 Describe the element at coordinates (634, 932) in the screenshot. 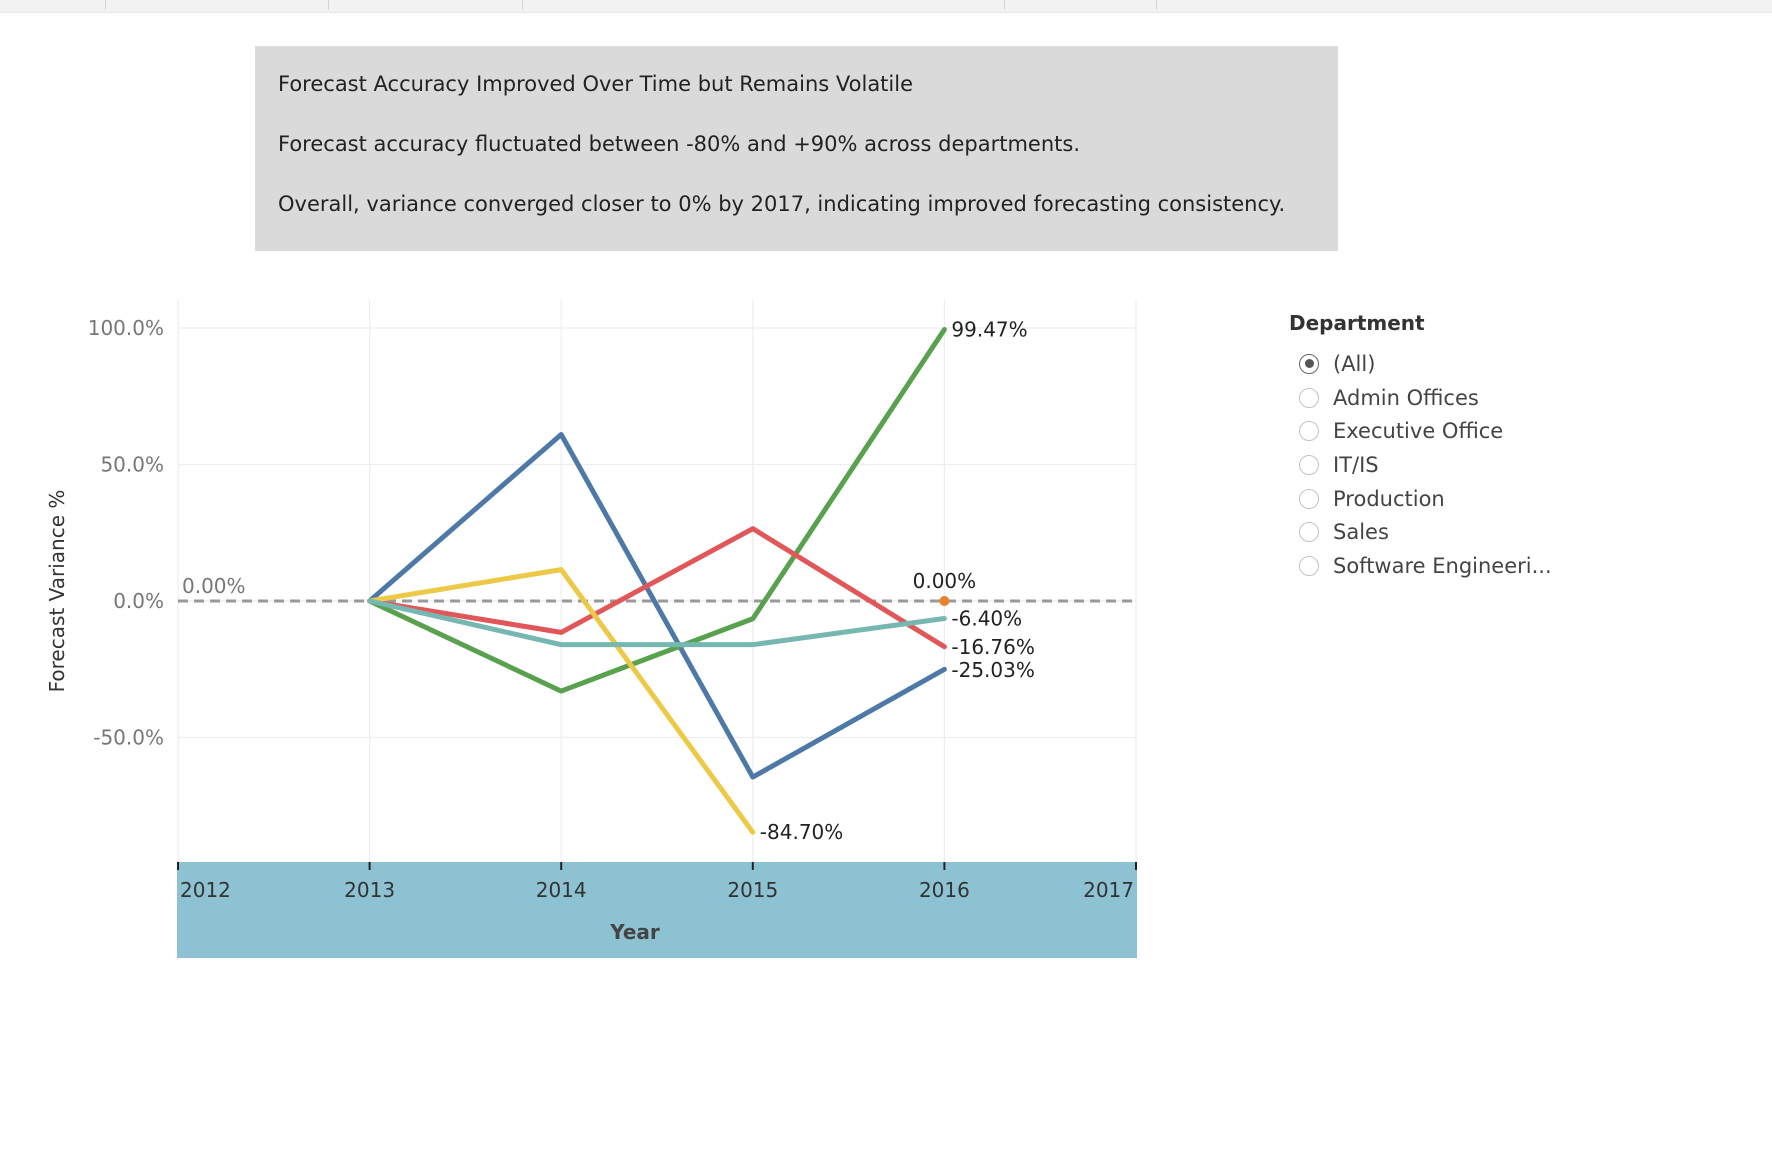

I see `x-axis-label: Year` at that location.